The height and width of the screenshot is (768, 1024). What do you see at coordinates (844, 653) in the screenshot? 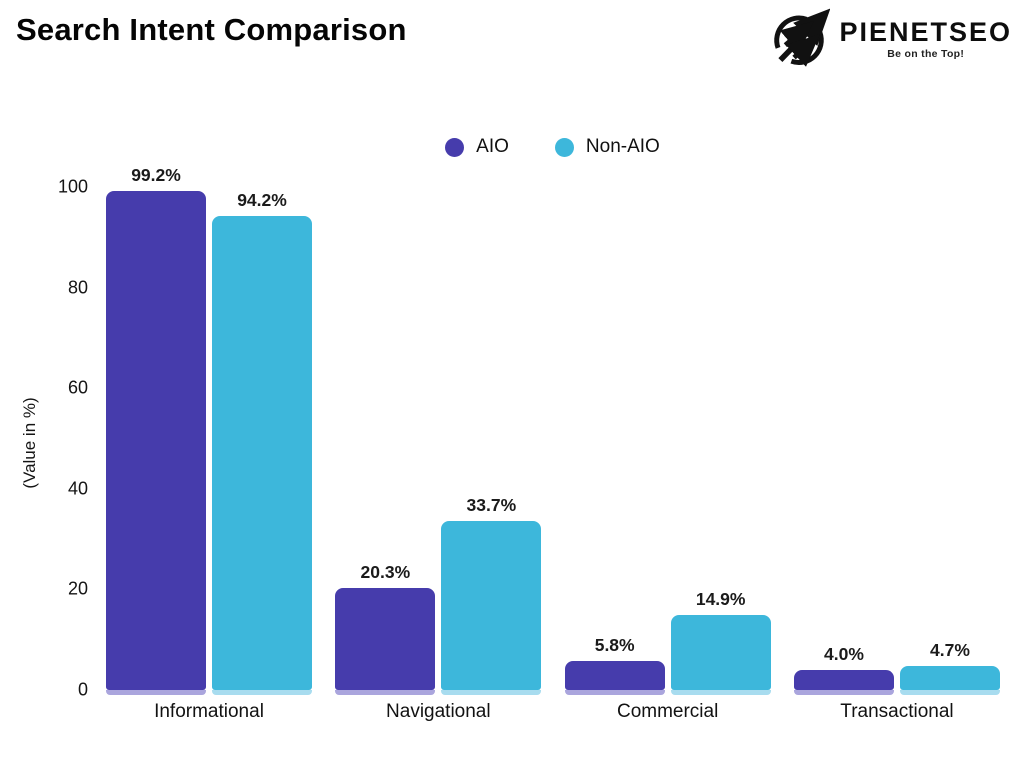
I see `bar-value-label: 4.0%` at bounding box center [844, 653].